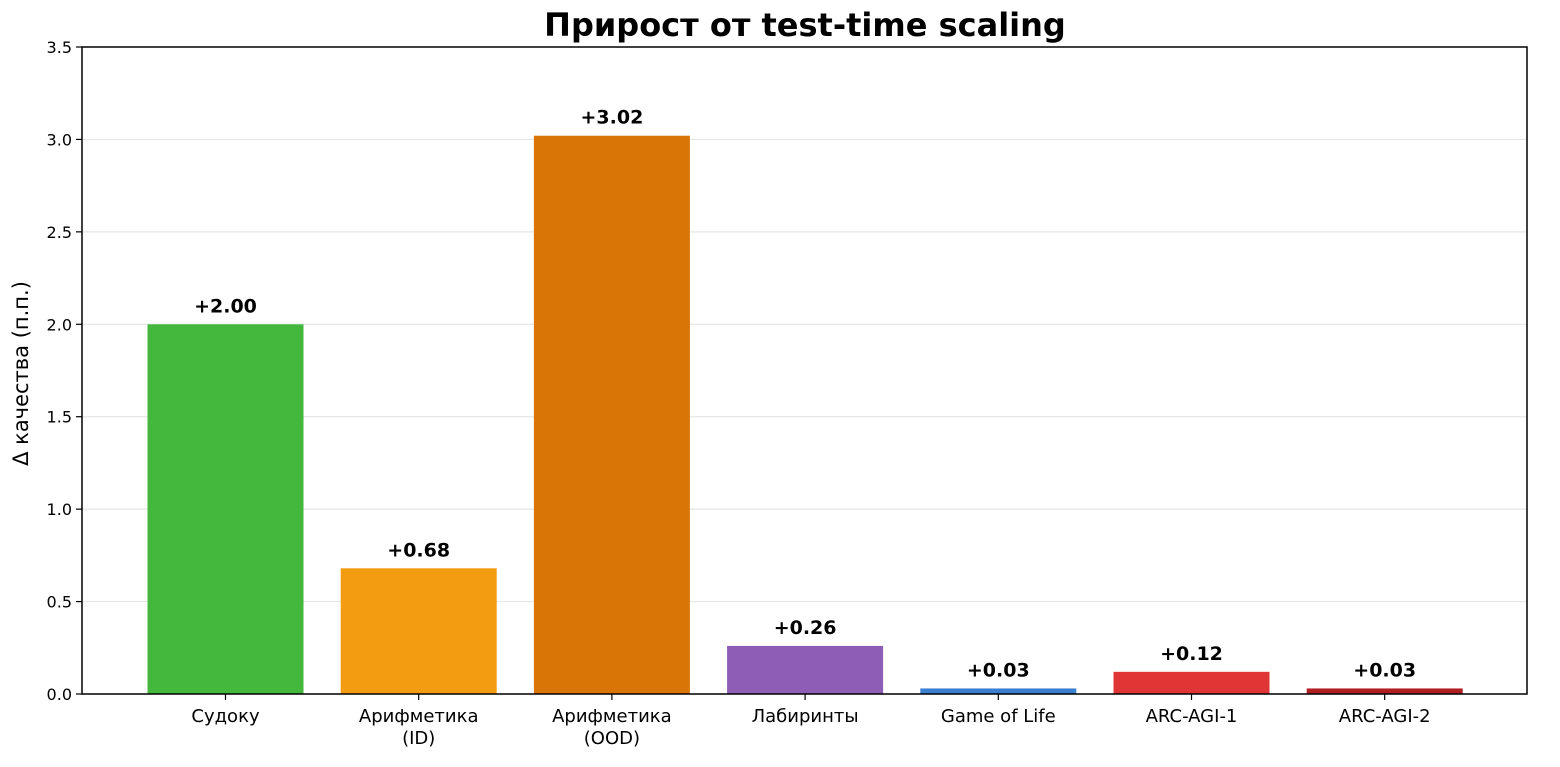 Image resolution: width=1560 pixels, height=767 pixels. I want to click on y-tick-label: 1.5, so click(59, 417).